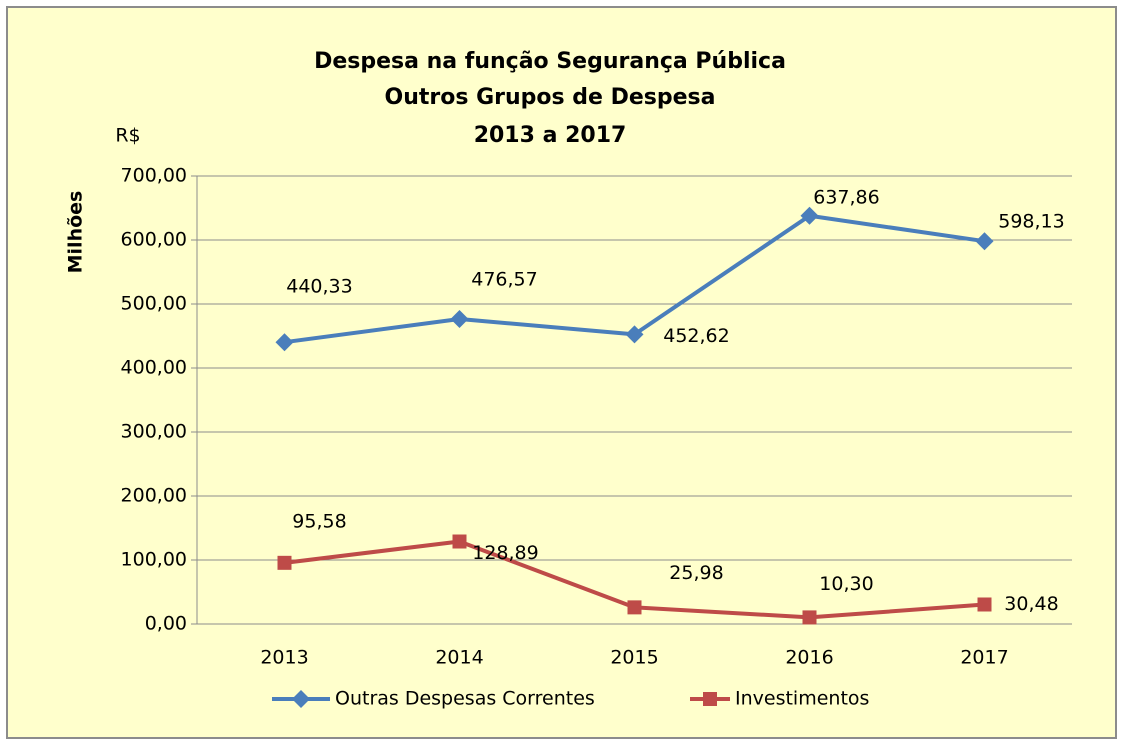  Describe the element at coordinates (154, 496) in the screenshot. I see `y-tick-label: 200,00` at that location.